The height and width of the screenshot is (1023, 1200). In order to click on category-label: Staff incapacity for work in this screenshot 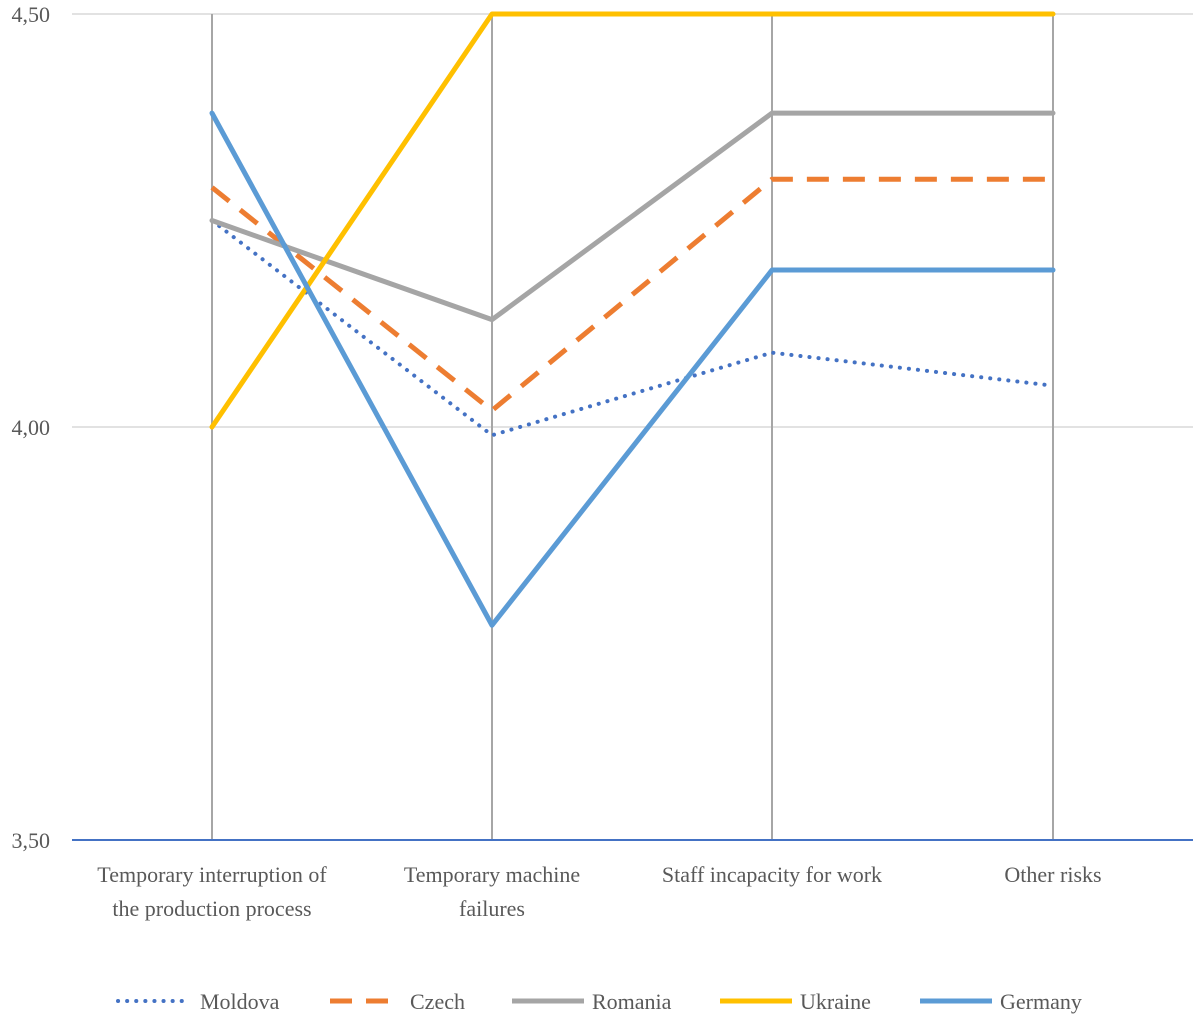, I will do `click(772, 874)`.